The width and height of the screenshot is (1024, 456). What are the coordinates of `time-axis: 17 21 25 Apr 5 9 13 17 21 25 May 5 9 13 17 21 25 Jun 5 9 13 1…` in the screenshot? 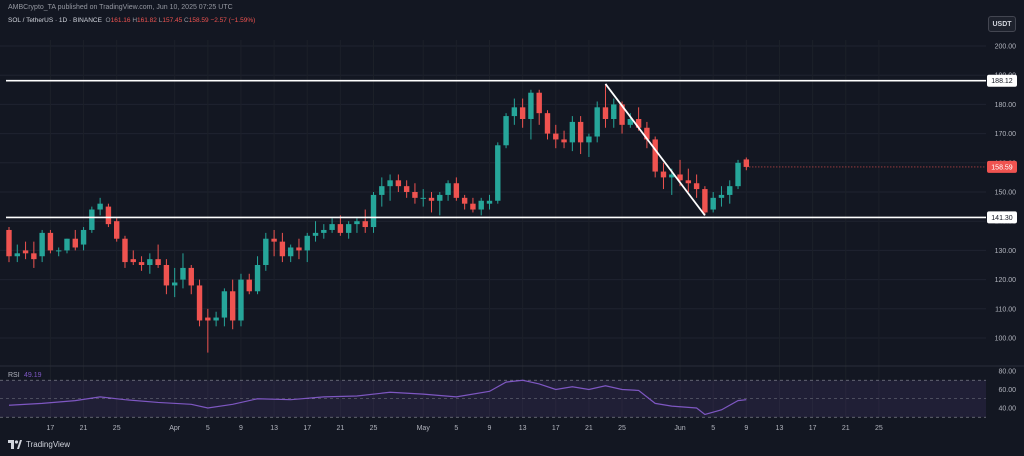 It's located at (465, 428).